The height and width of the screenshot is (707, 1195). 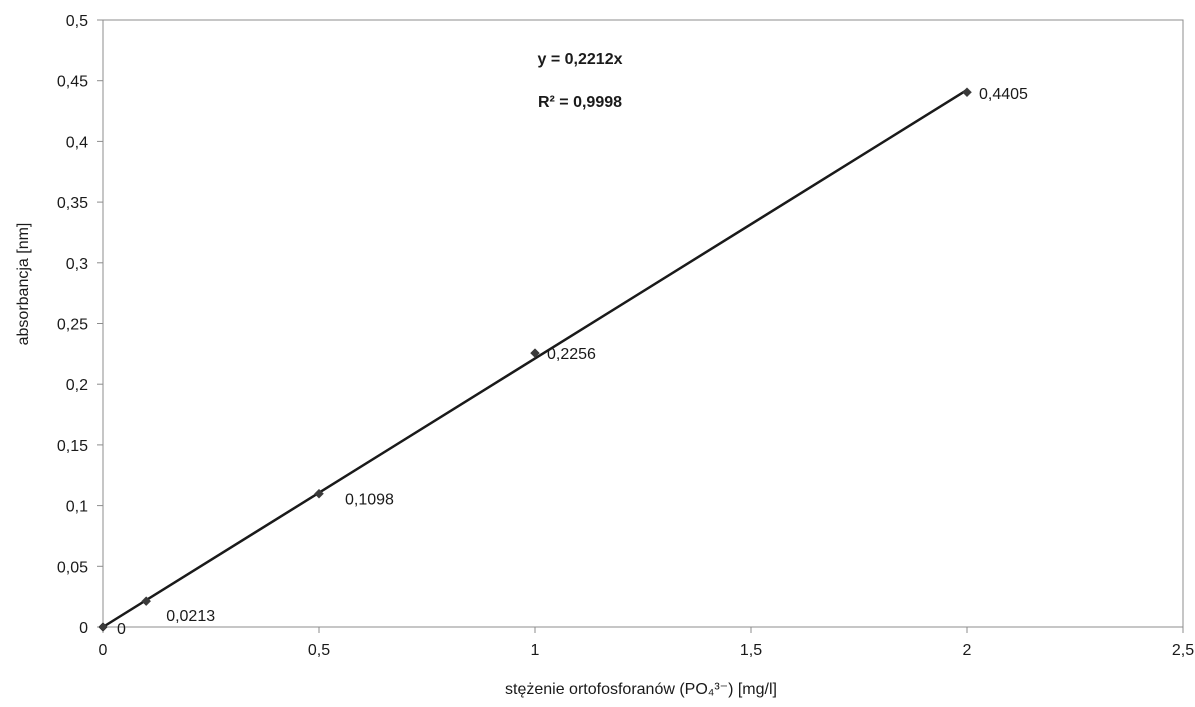 What do you see at coordinates (751, 650) in the screenshot?
I see `x-tick-label: 1,5` at bounding box center [751, 650].